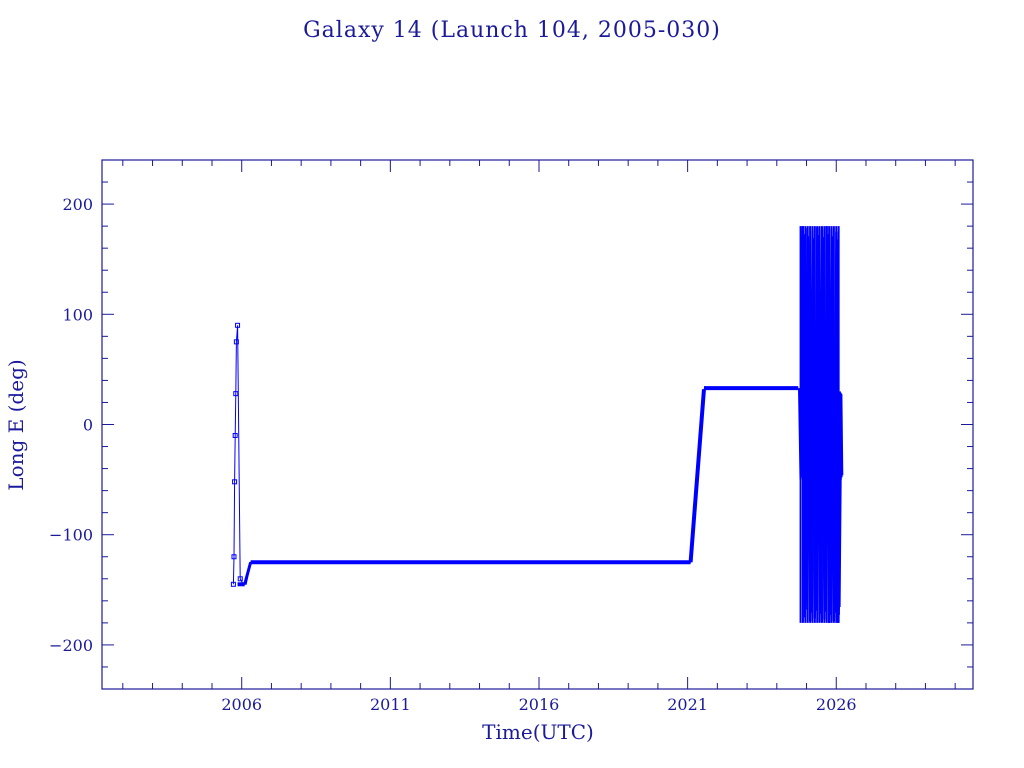 This screenshot has width=1024, height=768. I want to click on x-tick-label: 2006, so click(241, 704).